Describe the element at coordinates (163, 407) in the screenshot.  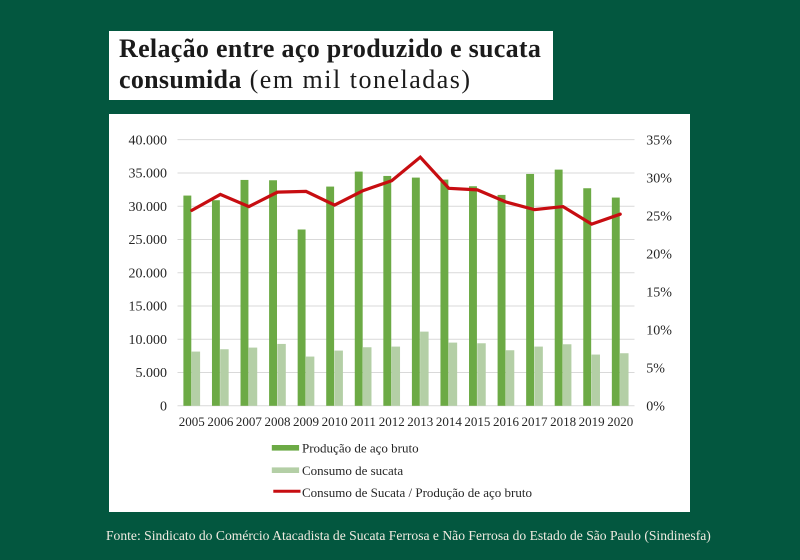
I see `svg-text: 0` at that location.